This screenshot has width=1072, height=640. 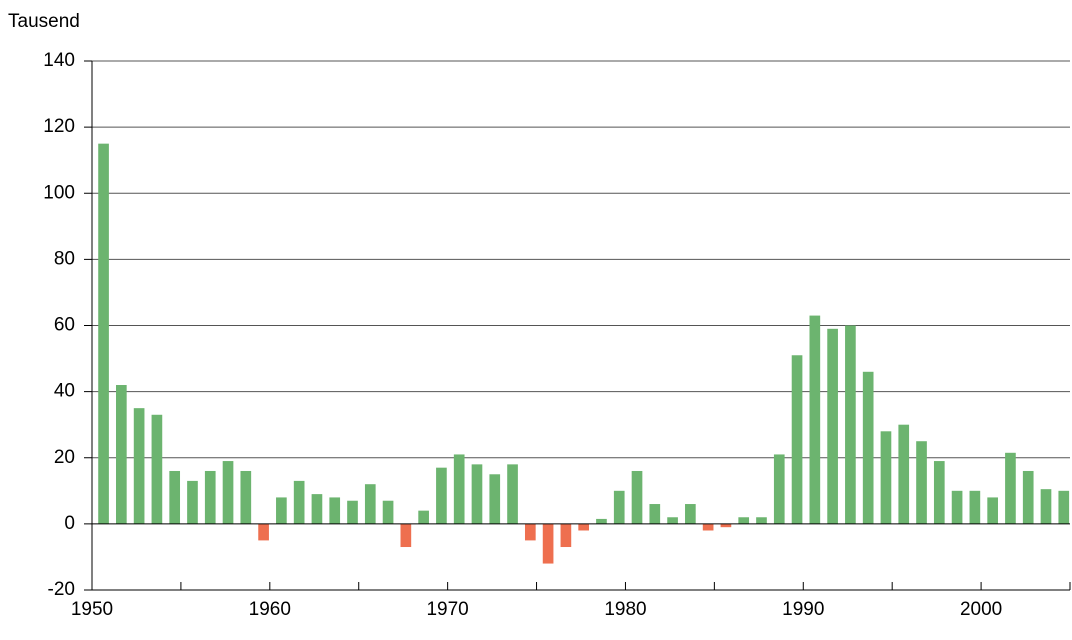 I want to click on x-tick-label: 2000, so click(x=981, y=609).